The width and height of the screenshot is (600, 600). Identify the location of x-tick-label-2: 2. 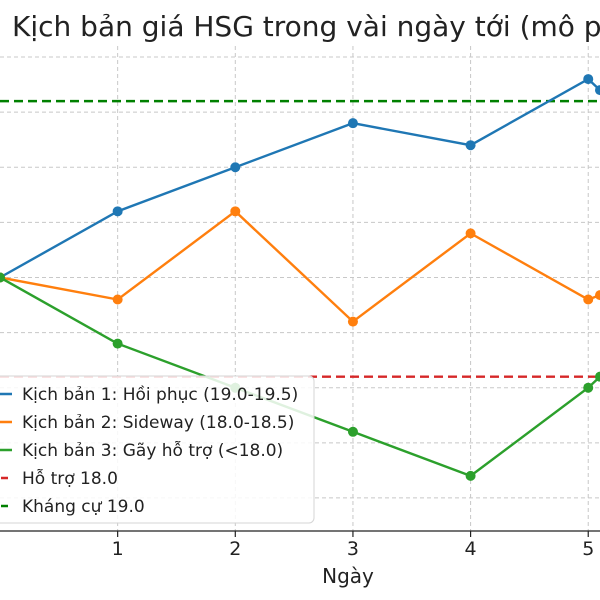
(235, 549).